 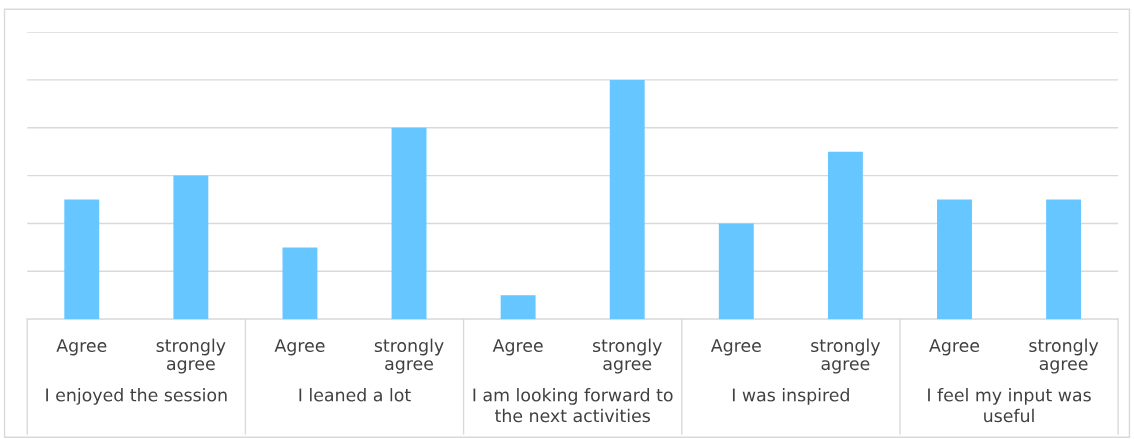 I want to click on text: I am looking forward to the next activities, so click(x=573, y=405).